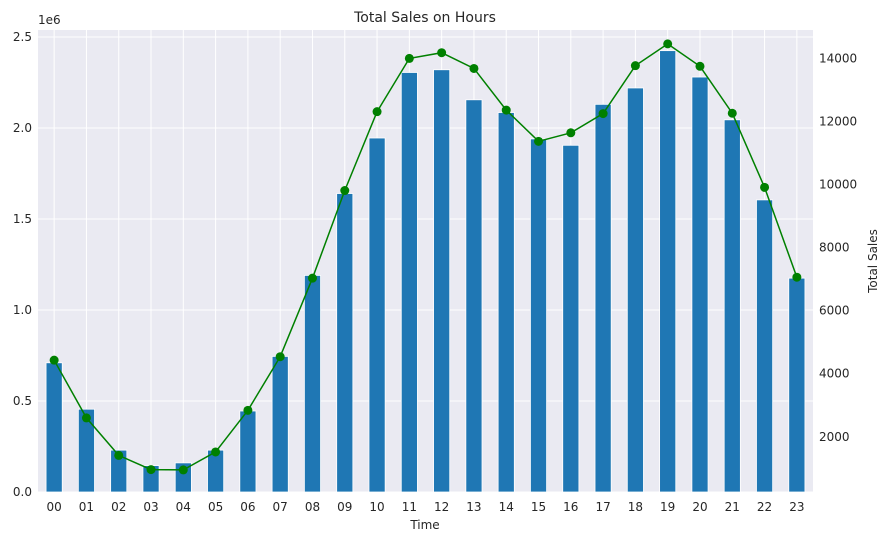  What do you see at coordinates (312, 507) in the screenshot?
I see `x-tick-label: 08` at bounding box center [312, 507].